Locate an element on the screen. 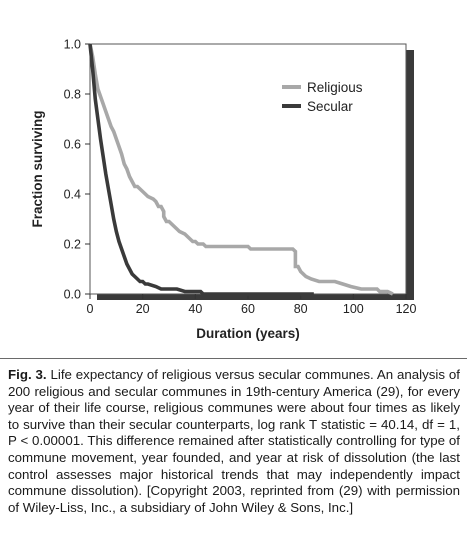 The image size is (467, 535). caption-divider is located at coordinates (233, 358).